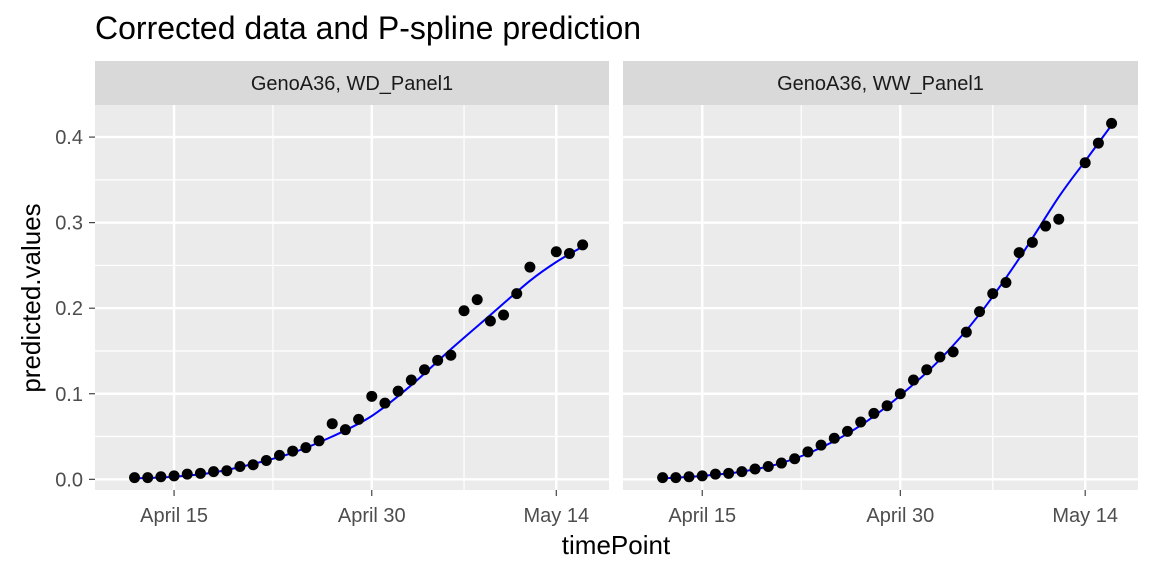 This screenshot has width=1152, height=576. Describe the element at coordinates (368, 28) in the screenshot. I see `chart-title: Corrected data and P-spline prediction` at that location.